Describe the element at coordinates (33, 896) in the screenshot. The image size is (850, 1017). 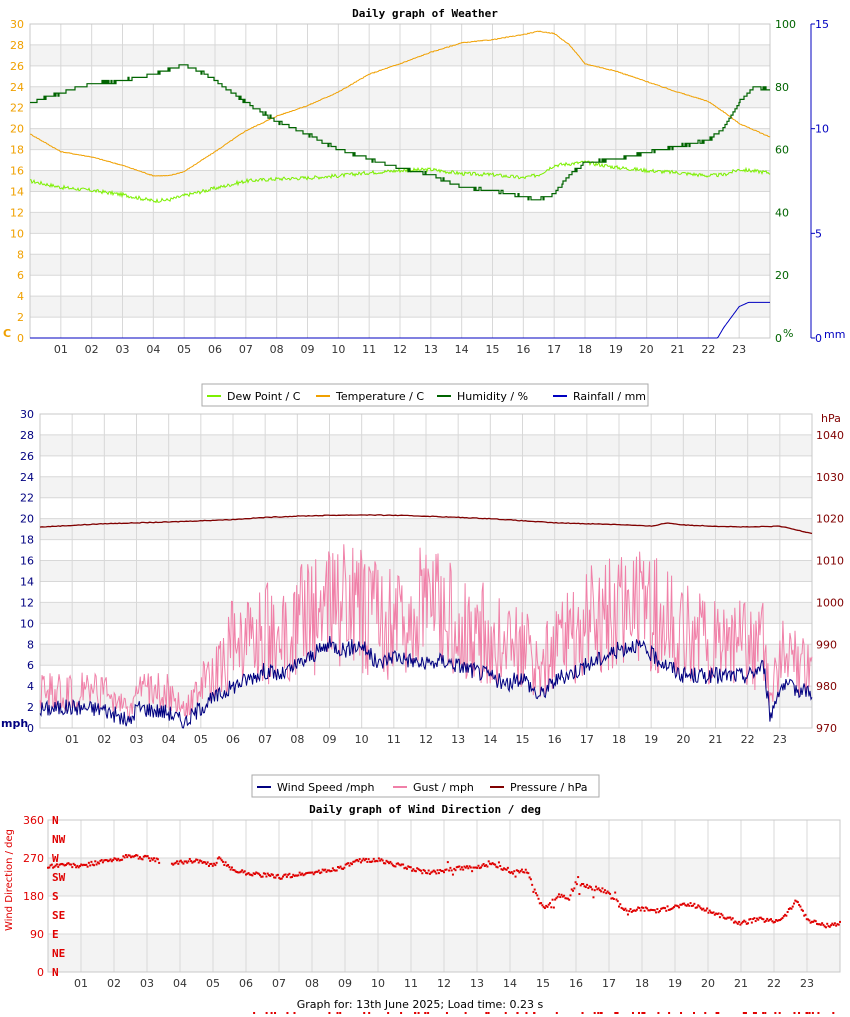
I see `direction-tick-label: 180` at that location.